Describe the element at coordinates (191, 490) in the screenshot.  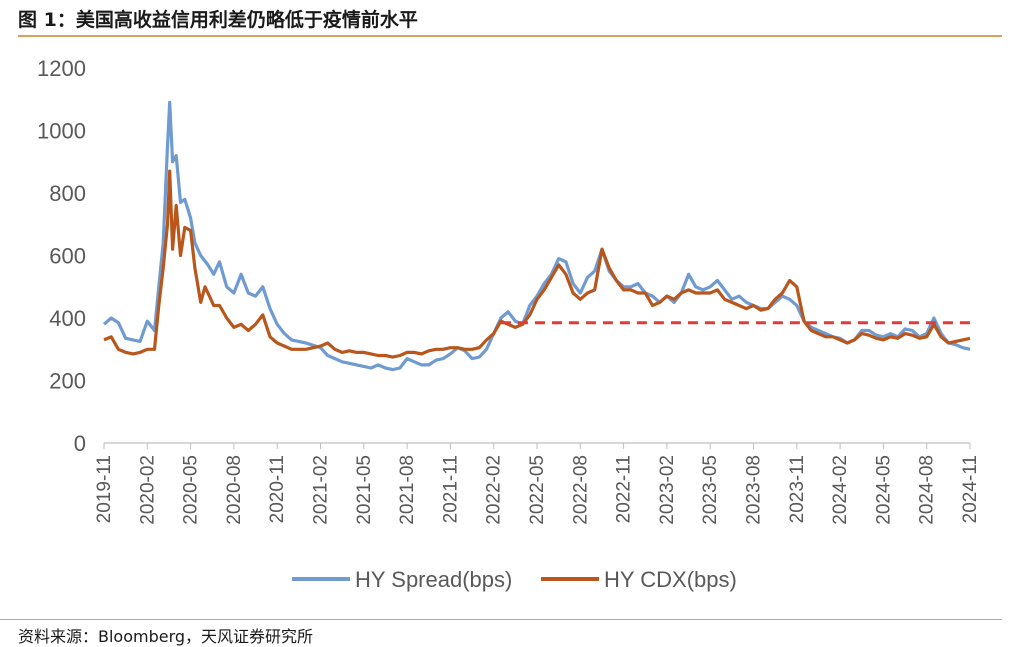
I see `x-tick-label: 2020-05` at that location.